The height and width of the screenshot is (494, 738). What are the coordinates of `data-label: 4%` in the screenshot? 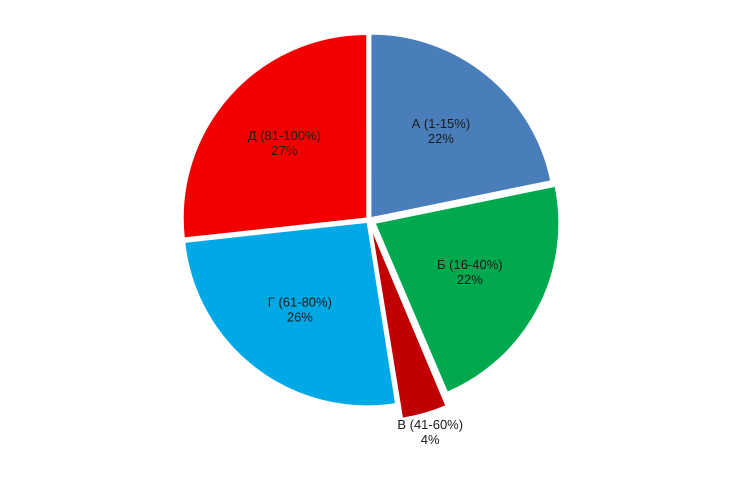 It's located at (430, 439).